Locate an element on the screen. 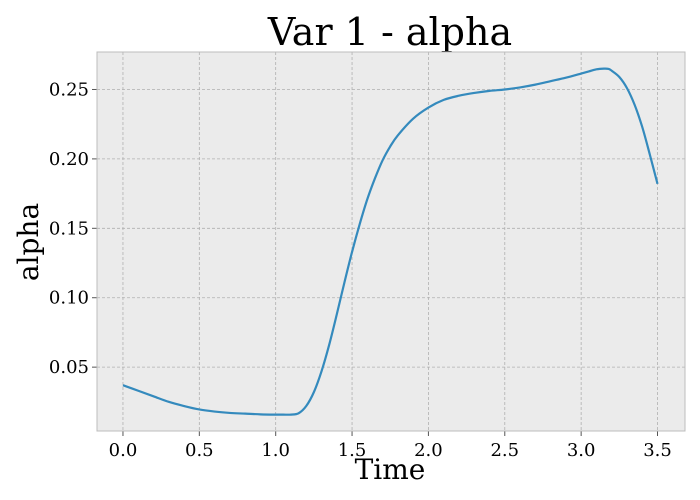 This screenshot has width=700, height=500. x-tick-label: 2.0 is located at coordinates (428, 450).